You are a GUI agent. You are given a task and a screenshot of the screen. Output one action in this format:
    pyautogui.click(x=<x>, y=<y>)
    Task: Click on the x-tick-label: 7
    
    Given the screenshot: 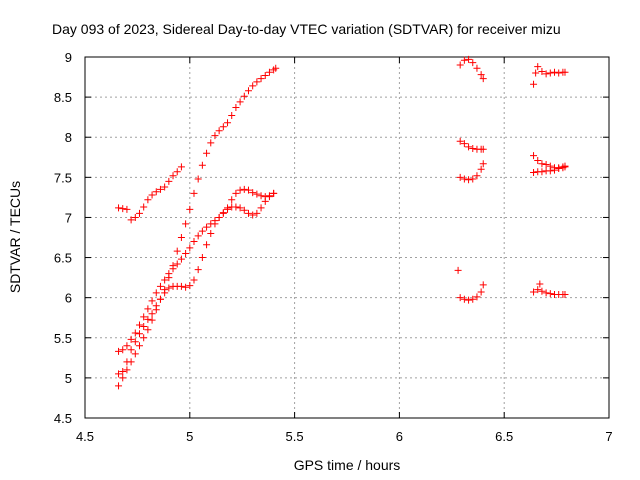 What is the action you would take?
    pyautogui.click(x=608, y=436)
    